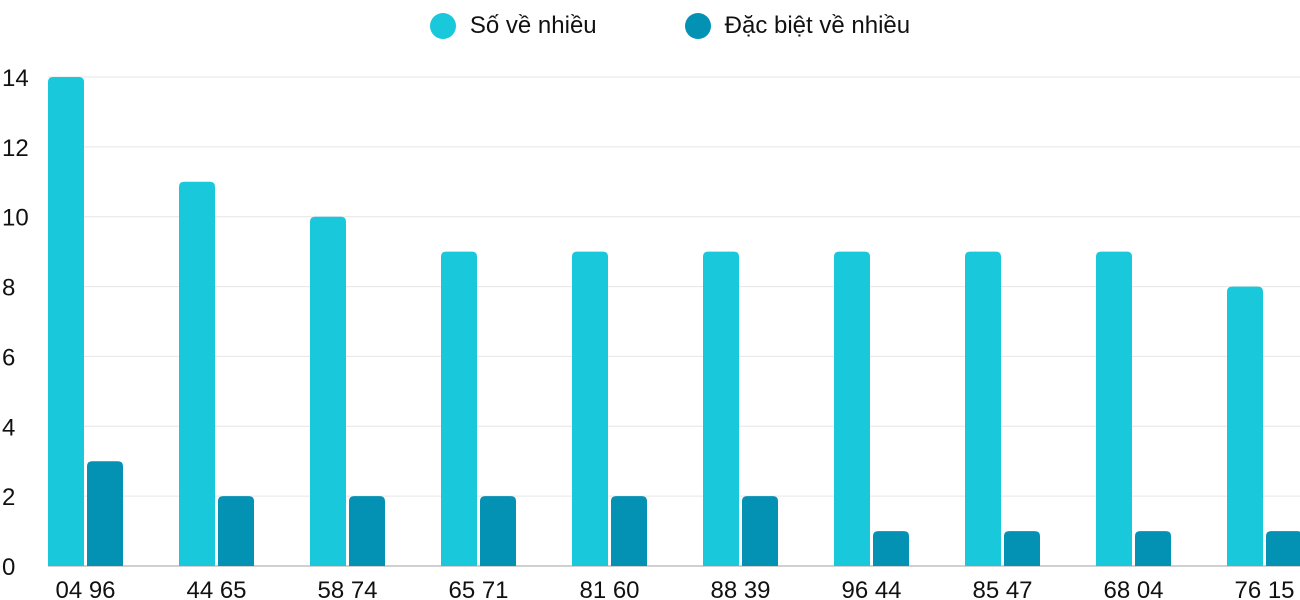  I want to click on legend-swatch-cyan, so click(442, 26).